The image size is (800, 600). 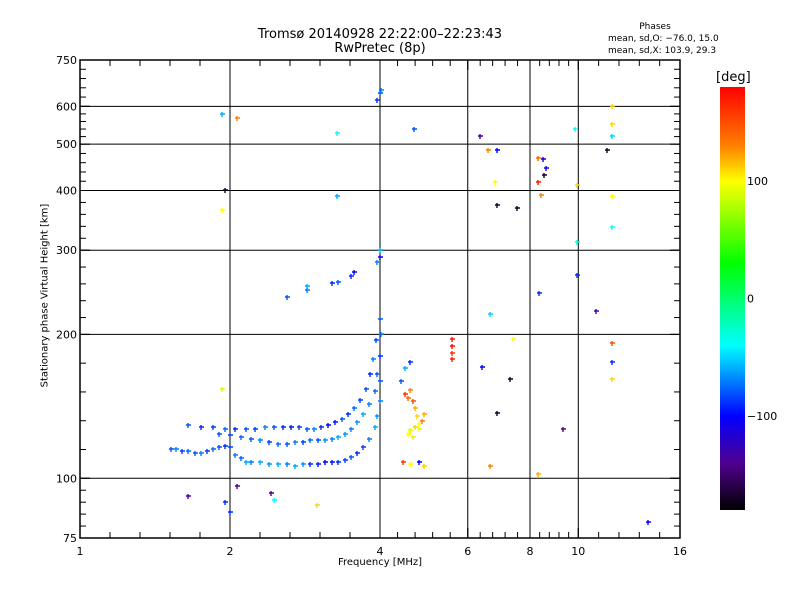 I want to click on colorbar-label: [deg], so click(x=733, y=77).